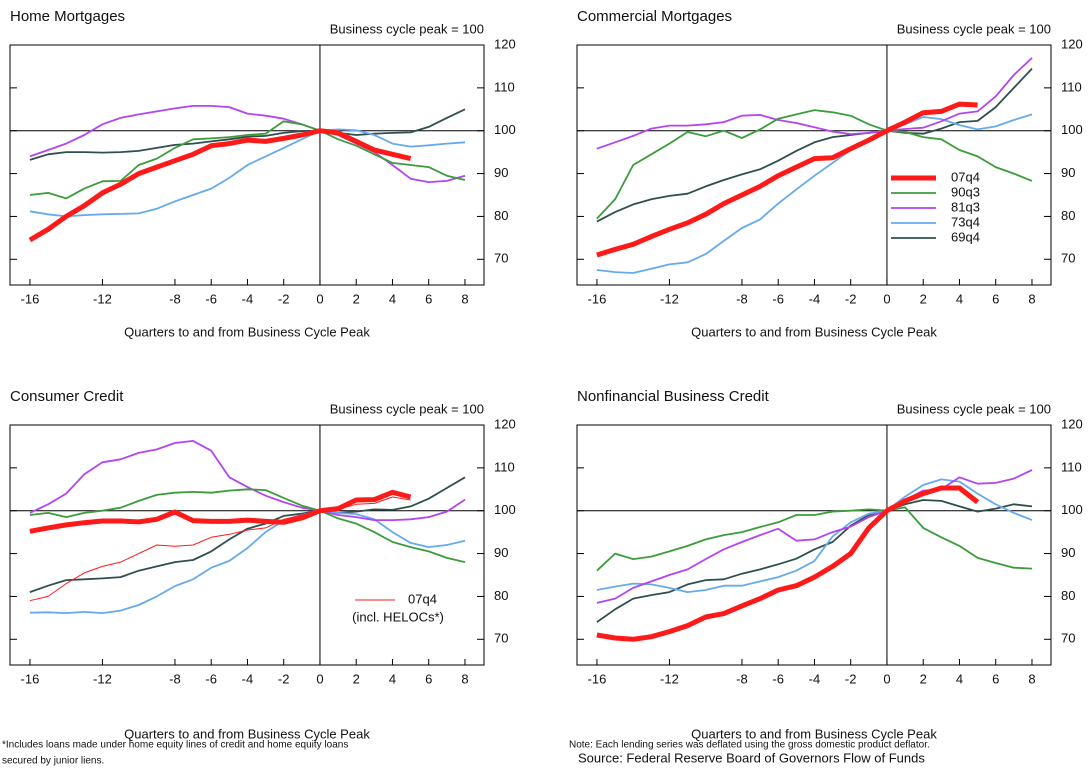 This screenshot has width=1091, height=770. I want to click on panel-title: Home Mortgages, so click(67, 16).